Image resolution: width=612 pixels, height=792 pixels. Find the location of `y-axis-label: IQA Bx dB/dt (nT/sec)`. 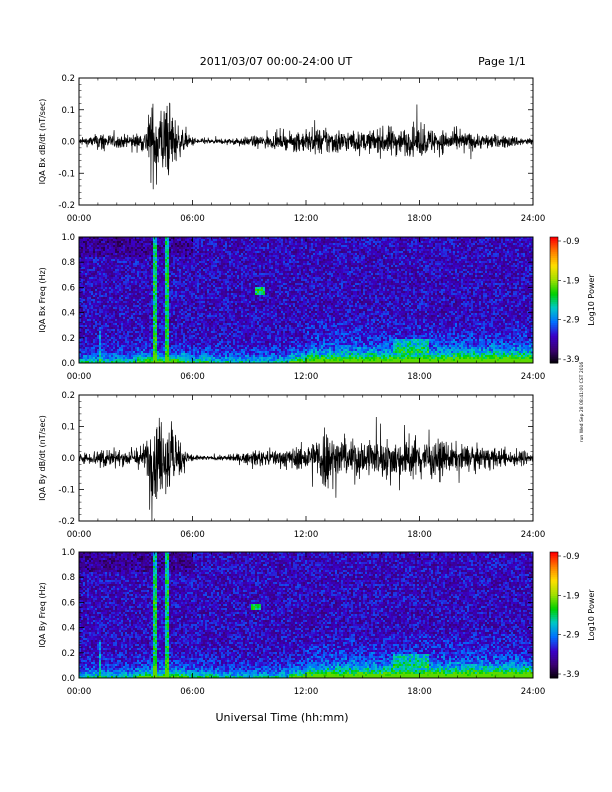

y-axis-label: IQA Bx dB/dt (nT/sec) is located at coordinates (42, 142).